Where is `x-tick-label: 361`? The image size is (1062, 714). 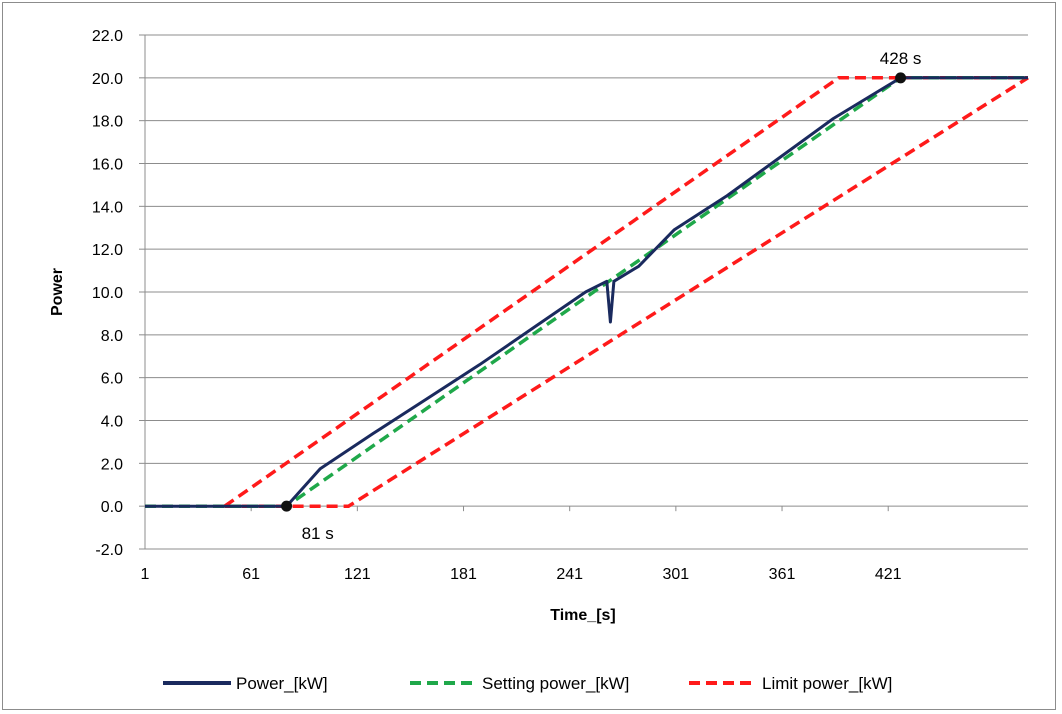 x-tick-label: 361 is located at coordinates (782, 574).